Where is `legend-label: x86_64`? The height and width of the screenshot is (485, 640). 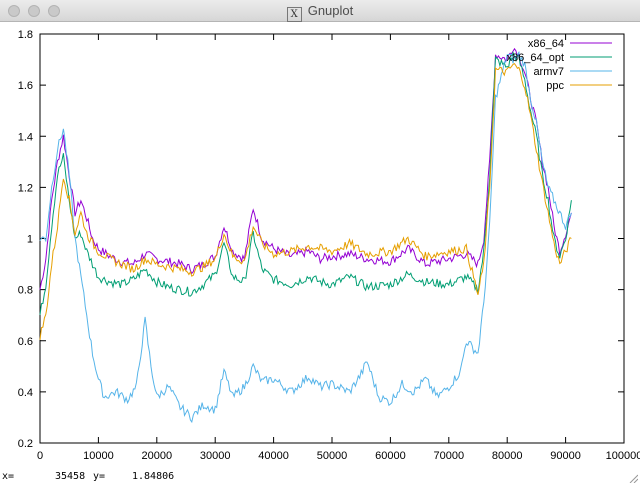
legend-label: x86_64 is located at coordinates (546, 44).